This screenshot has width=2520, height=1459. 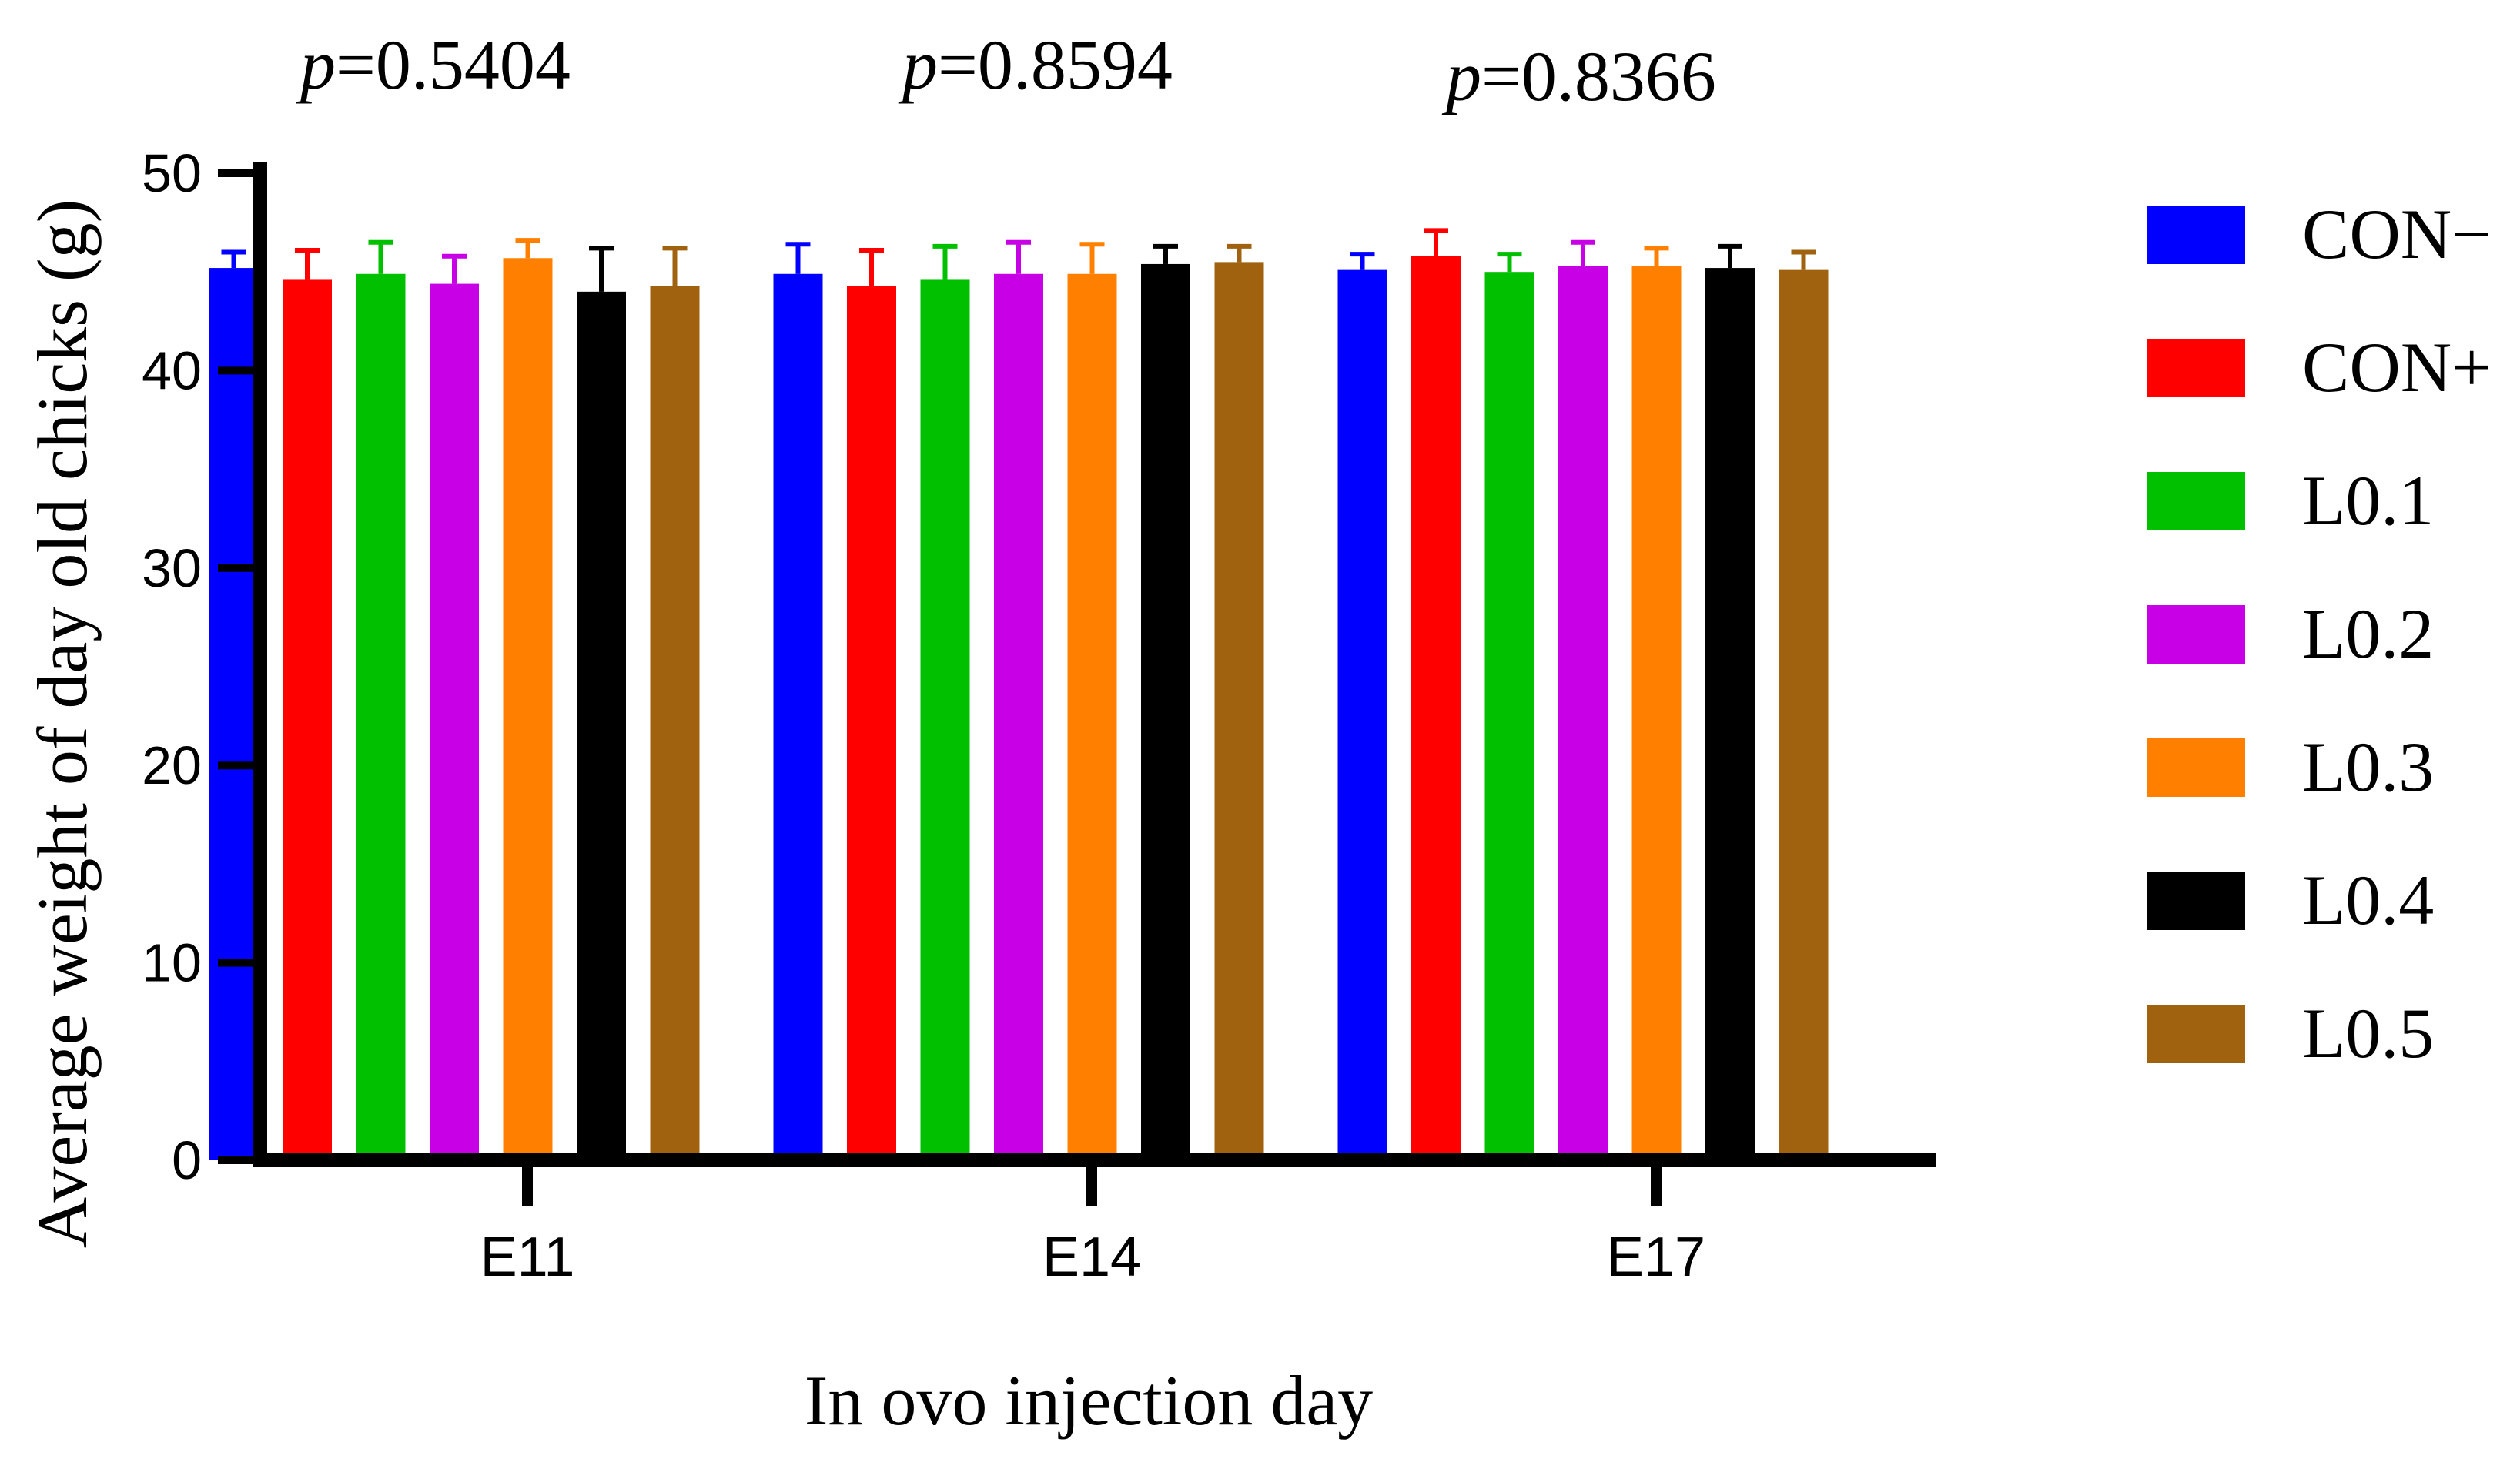 What do you see at coordinates (201, 666) in the screenshot?
I see `y-ticks: 0 10 20 30 40 50` at bounding box center [201, 666].